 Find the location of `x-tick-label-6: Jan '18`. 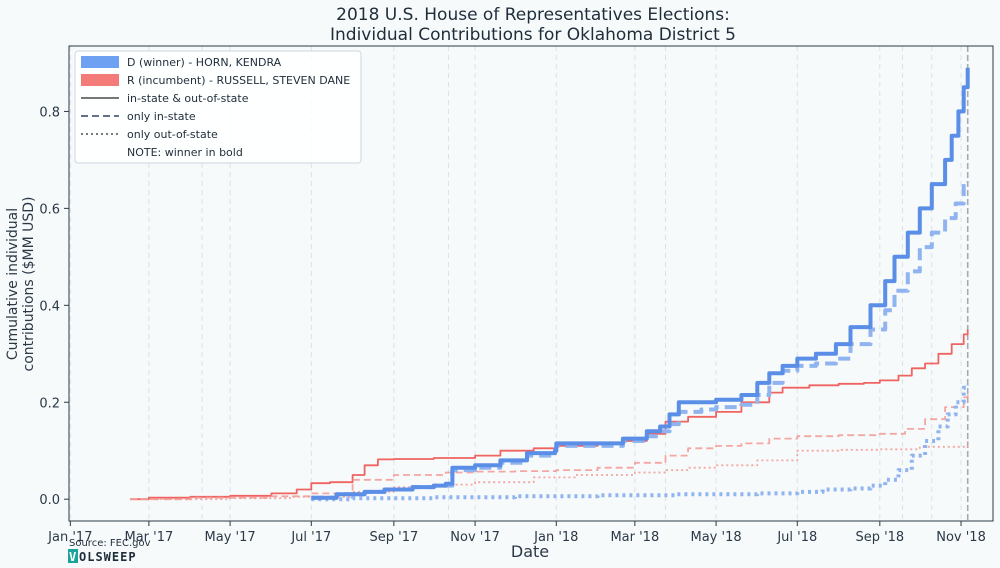

x-tick-label-6: Jan '18 is located at coordinates (555, 537).